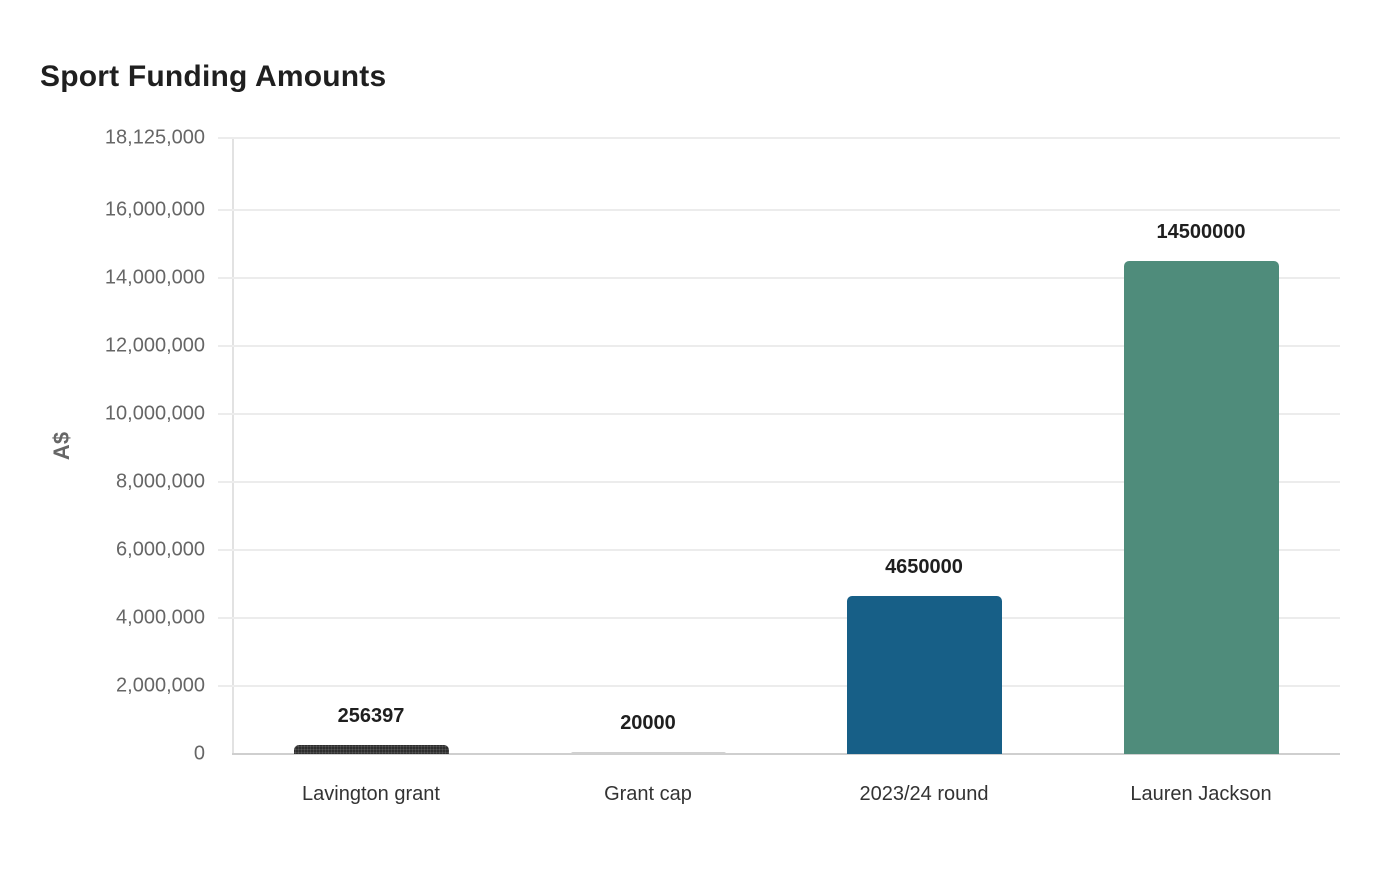 Image resolution: width=1400 pixels, height=880 pixels. Describe the element at coordinates (648, 794) in the screenshot. I see `x-tick-label: Grant cap` at that location.